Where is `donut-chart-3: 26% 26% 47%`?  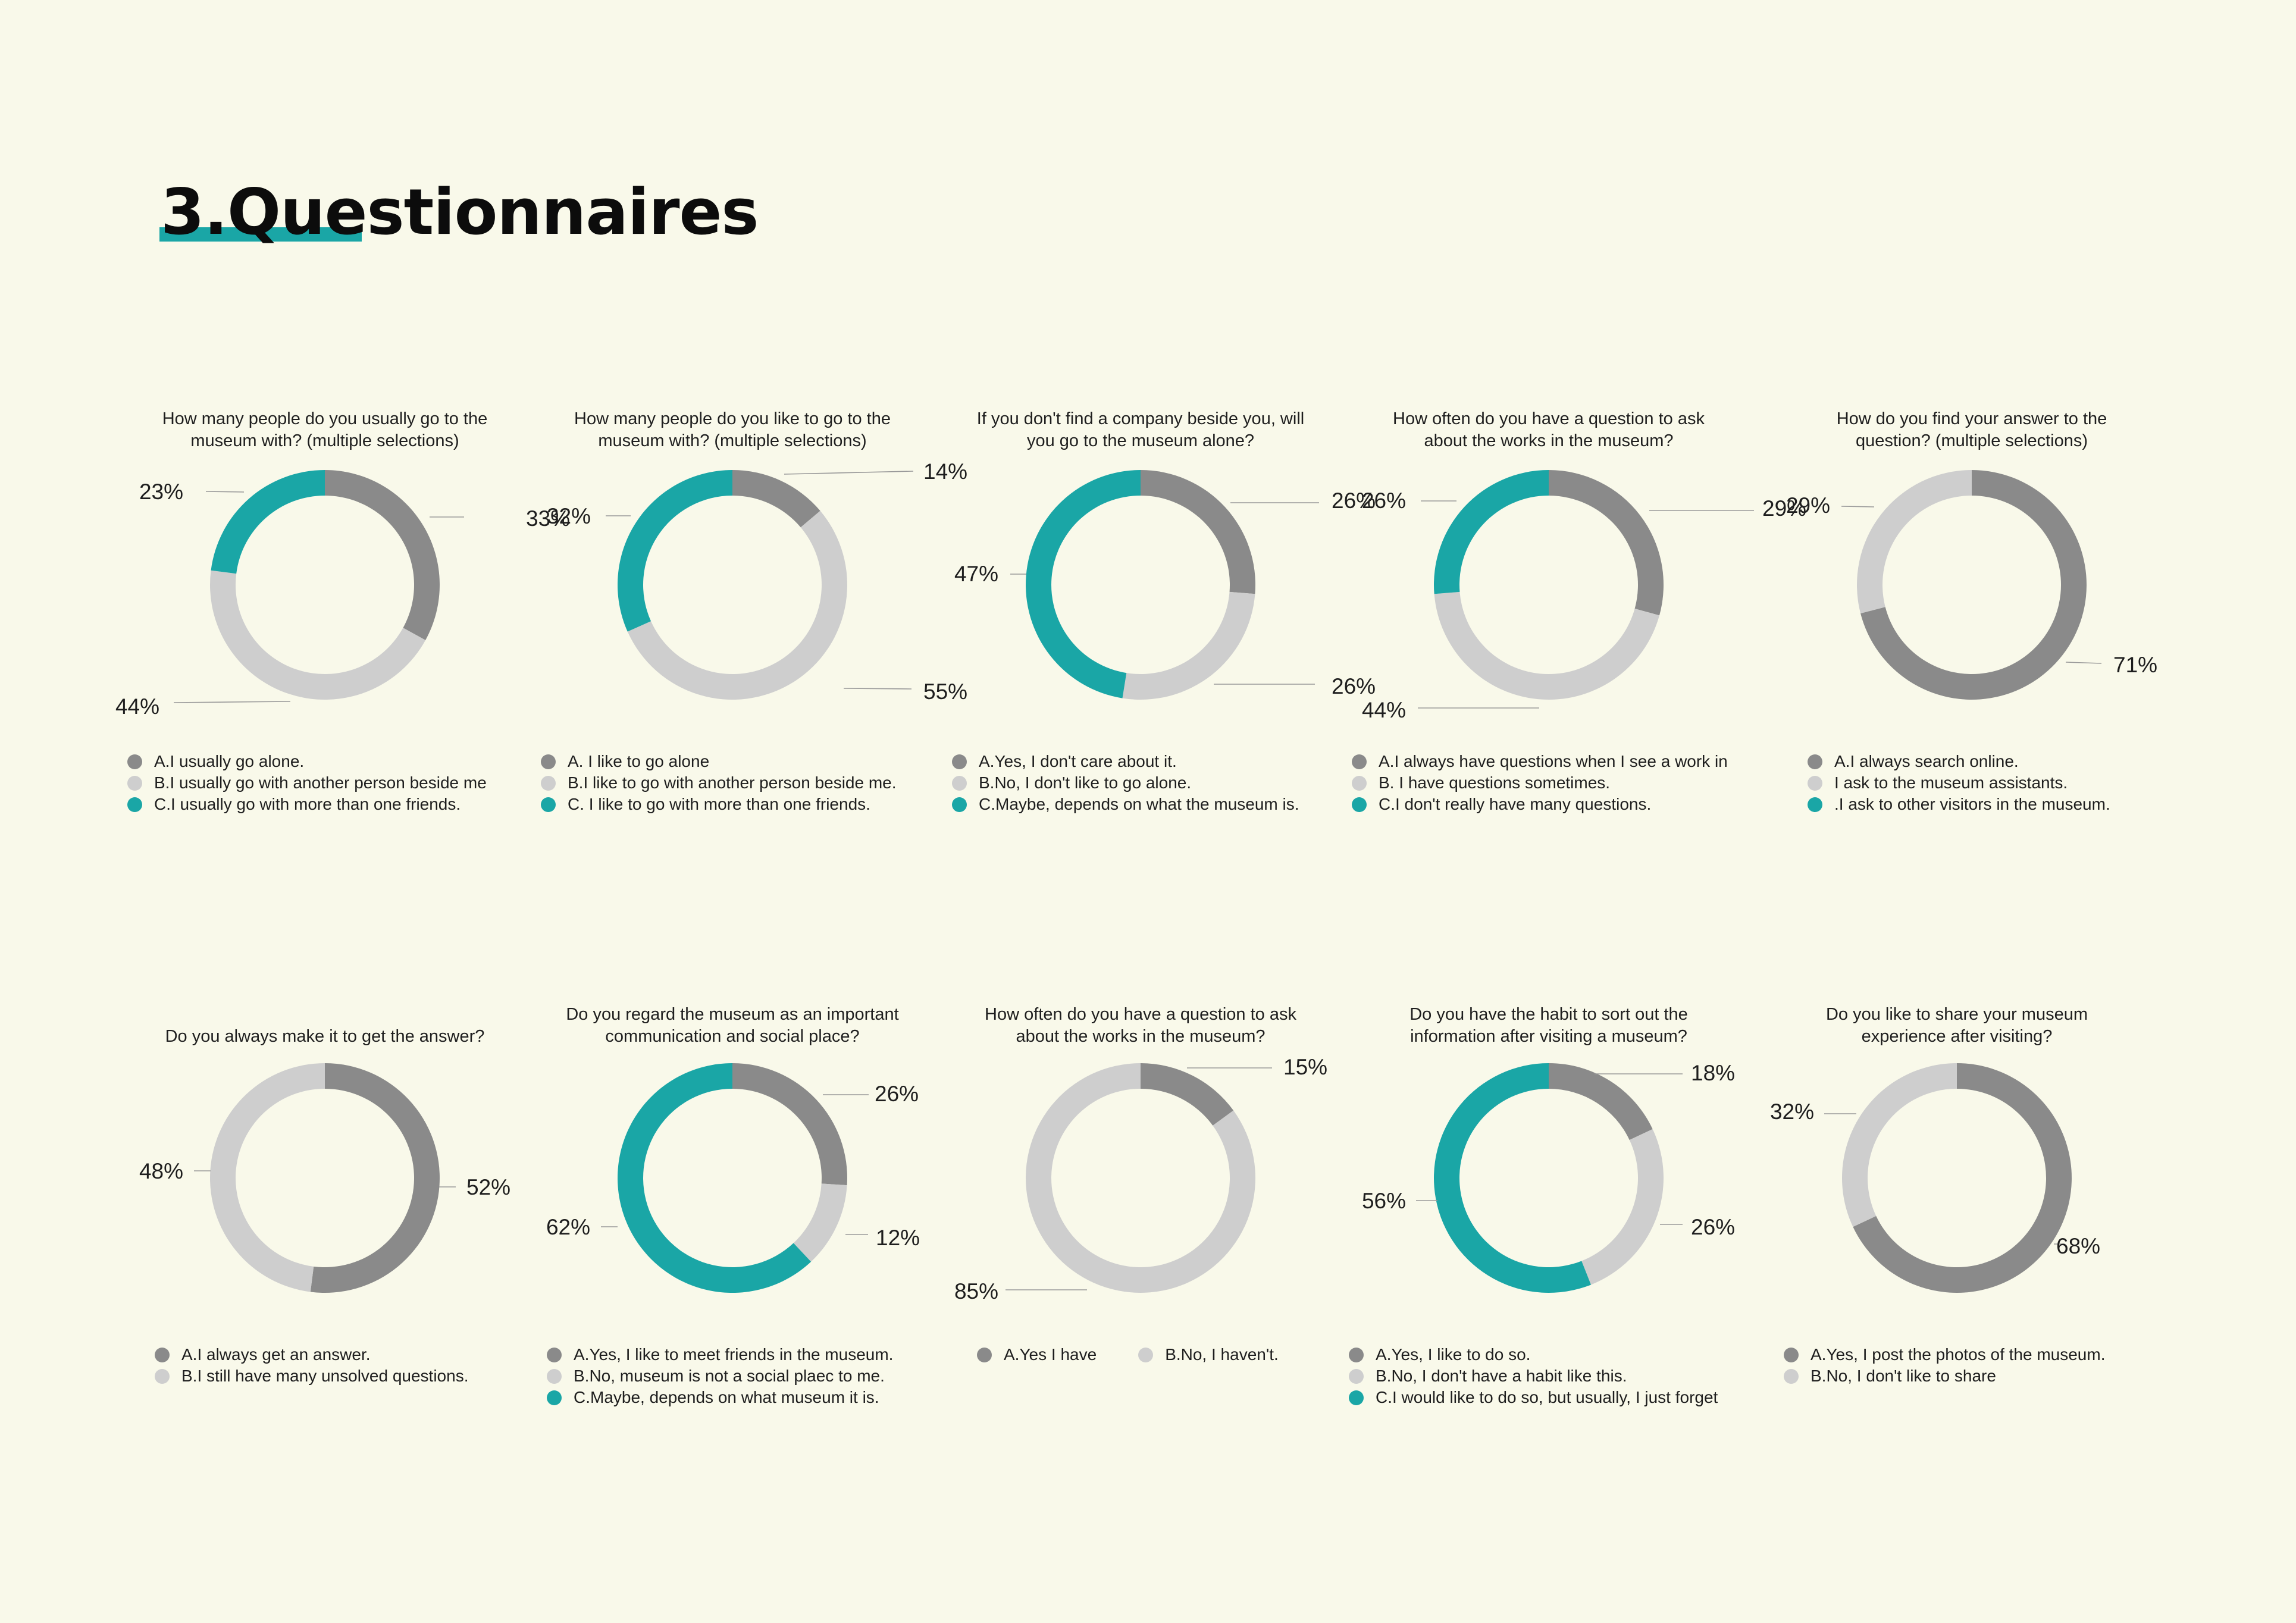
donut-chart-3: 26% 26% 47% is located at coordinates (1165, 585).